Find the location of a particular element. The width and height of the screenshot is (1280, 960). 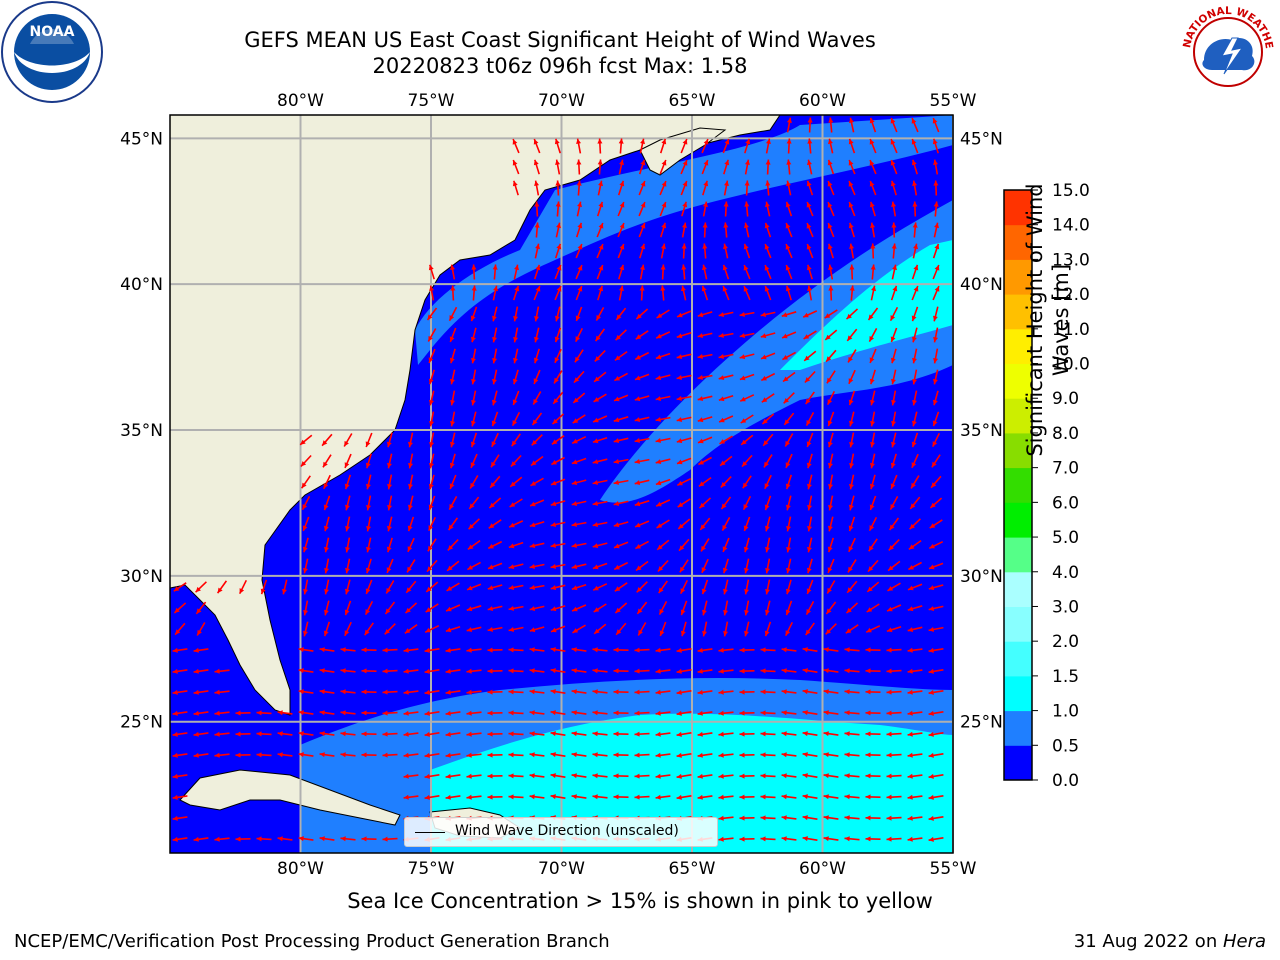

lon-label: 65°W is located at coordinates (692, 869).